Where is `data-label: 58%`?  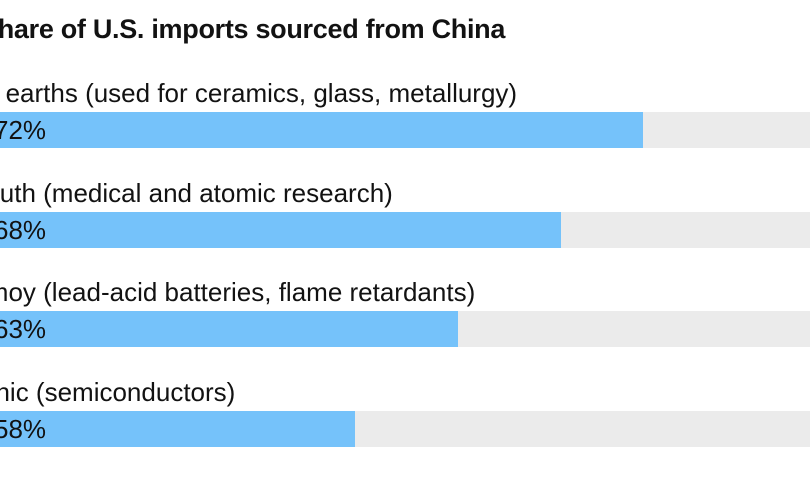 data-label: 58% is located at coordinates (23, 429).